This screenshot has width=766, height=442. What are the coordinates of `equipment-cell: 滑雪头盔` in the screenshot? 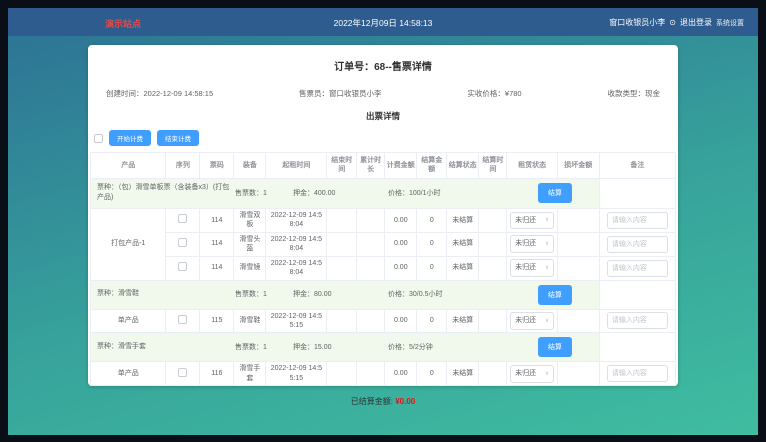 It's located at (250, 244).